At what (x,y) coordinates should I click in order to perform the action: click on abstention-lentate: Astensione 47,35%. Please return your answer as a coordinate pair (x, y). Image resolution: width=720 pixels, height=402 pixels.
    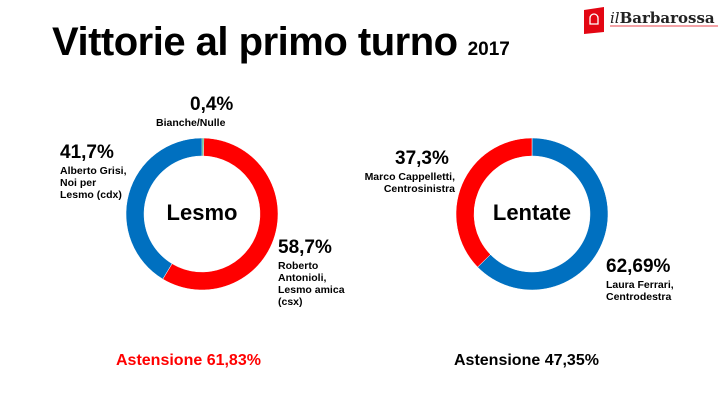
    Looking at the image, I should click on (526, 360).